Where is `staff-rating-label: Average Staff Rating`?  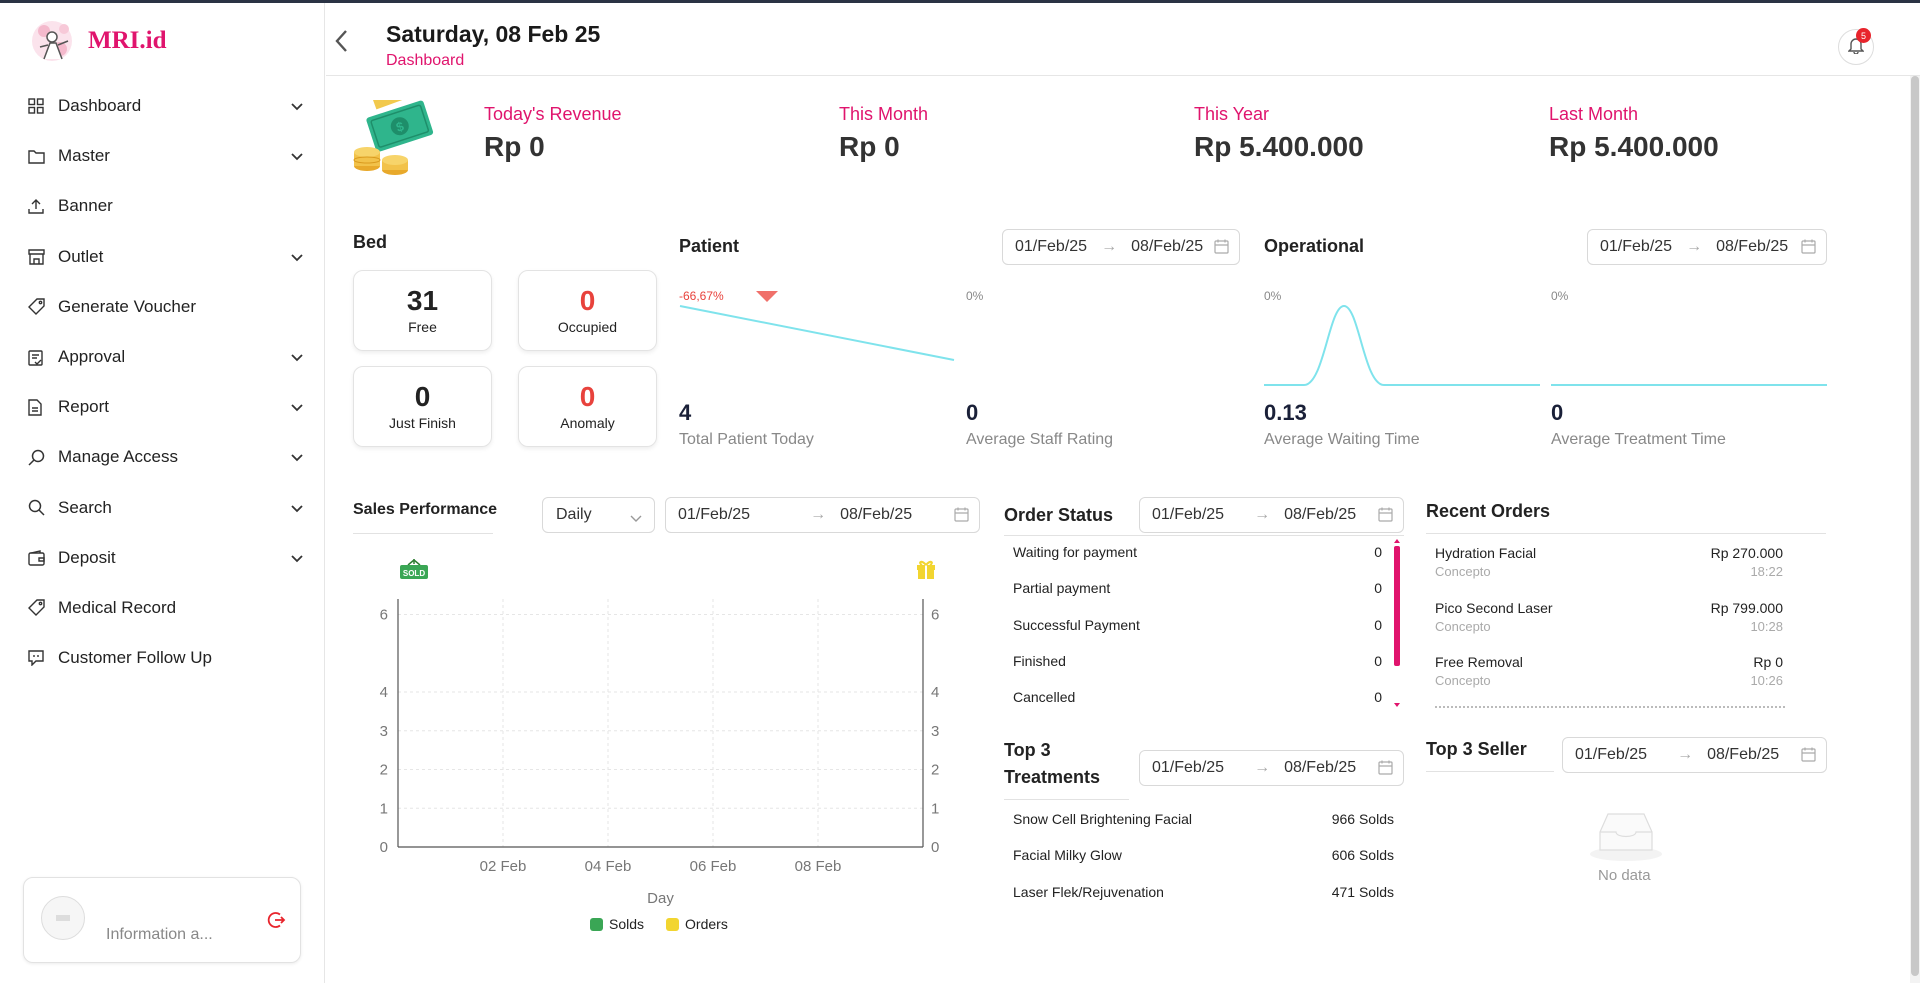 staff-rating-label: Average Staff Rating is located at coordinates (1040, 439).